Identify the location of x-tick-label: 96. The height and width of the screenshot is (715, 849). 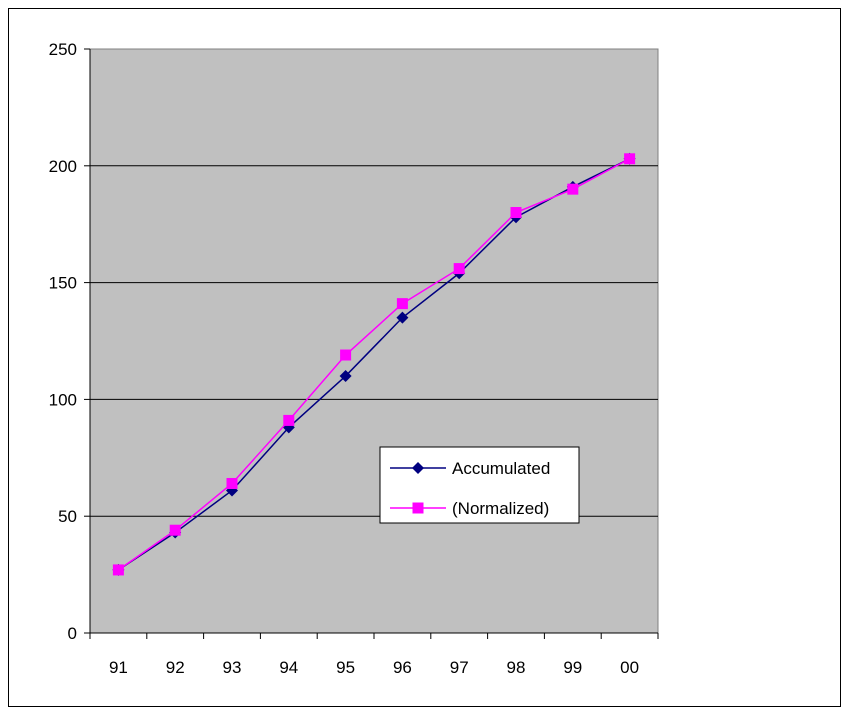
(402, 667).